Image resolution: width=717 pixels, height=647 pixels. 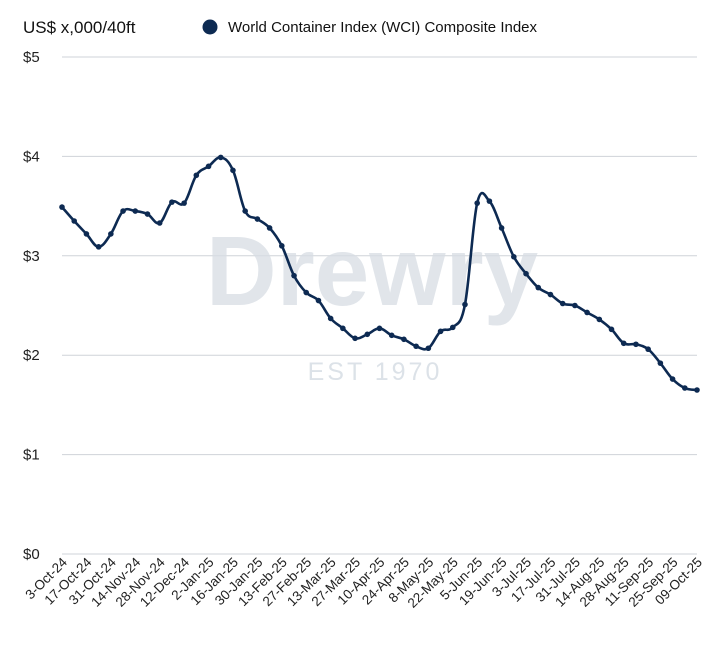 I want to click on watermark-logo-text: Drewry, so click(x=372, y=271).